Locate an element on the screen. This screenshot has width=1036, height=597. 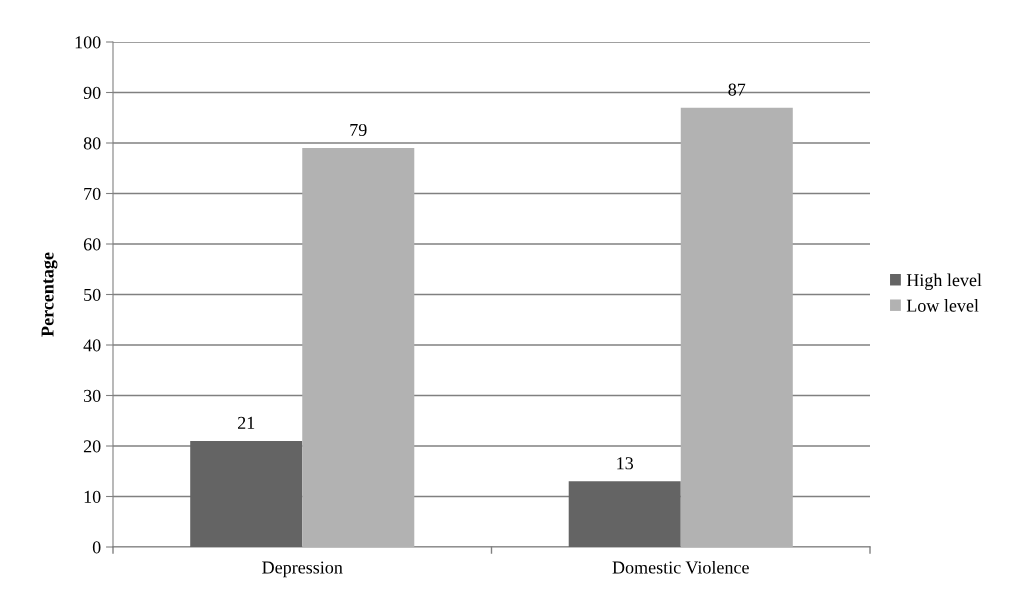
x-tick-label: Domestic Violence is located at coordinates (680, 567).